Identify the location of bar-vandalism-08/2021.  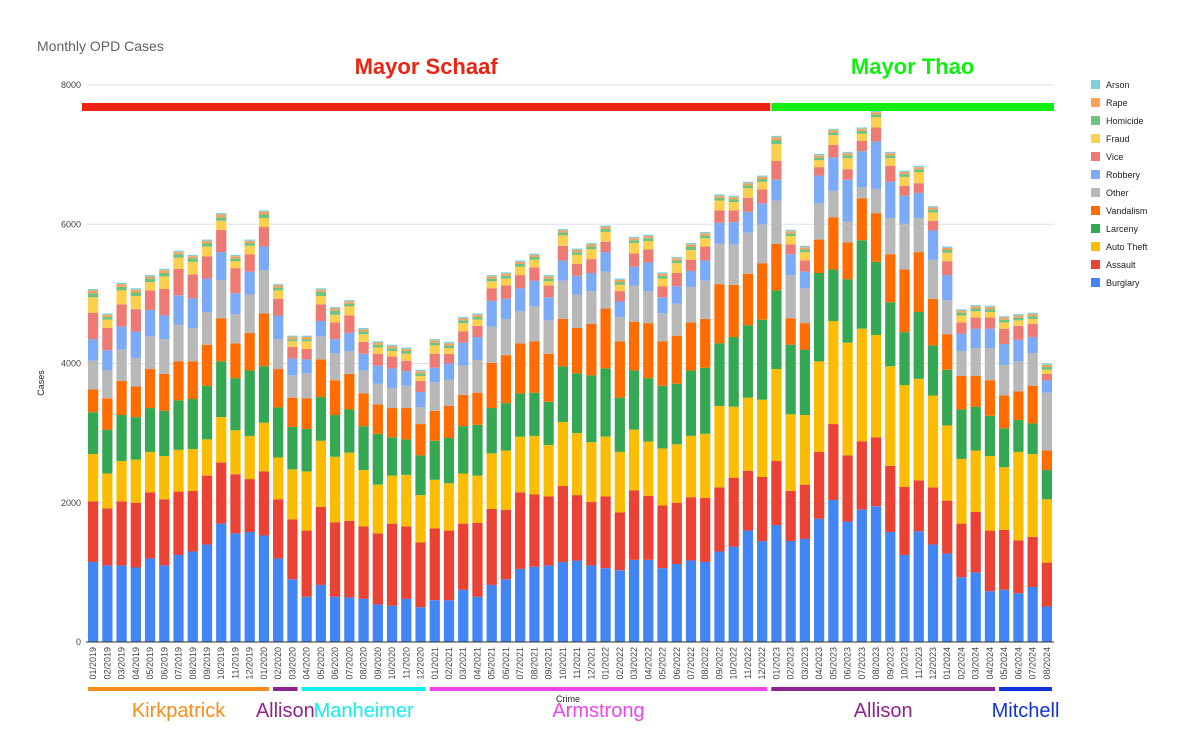
(534, 367).